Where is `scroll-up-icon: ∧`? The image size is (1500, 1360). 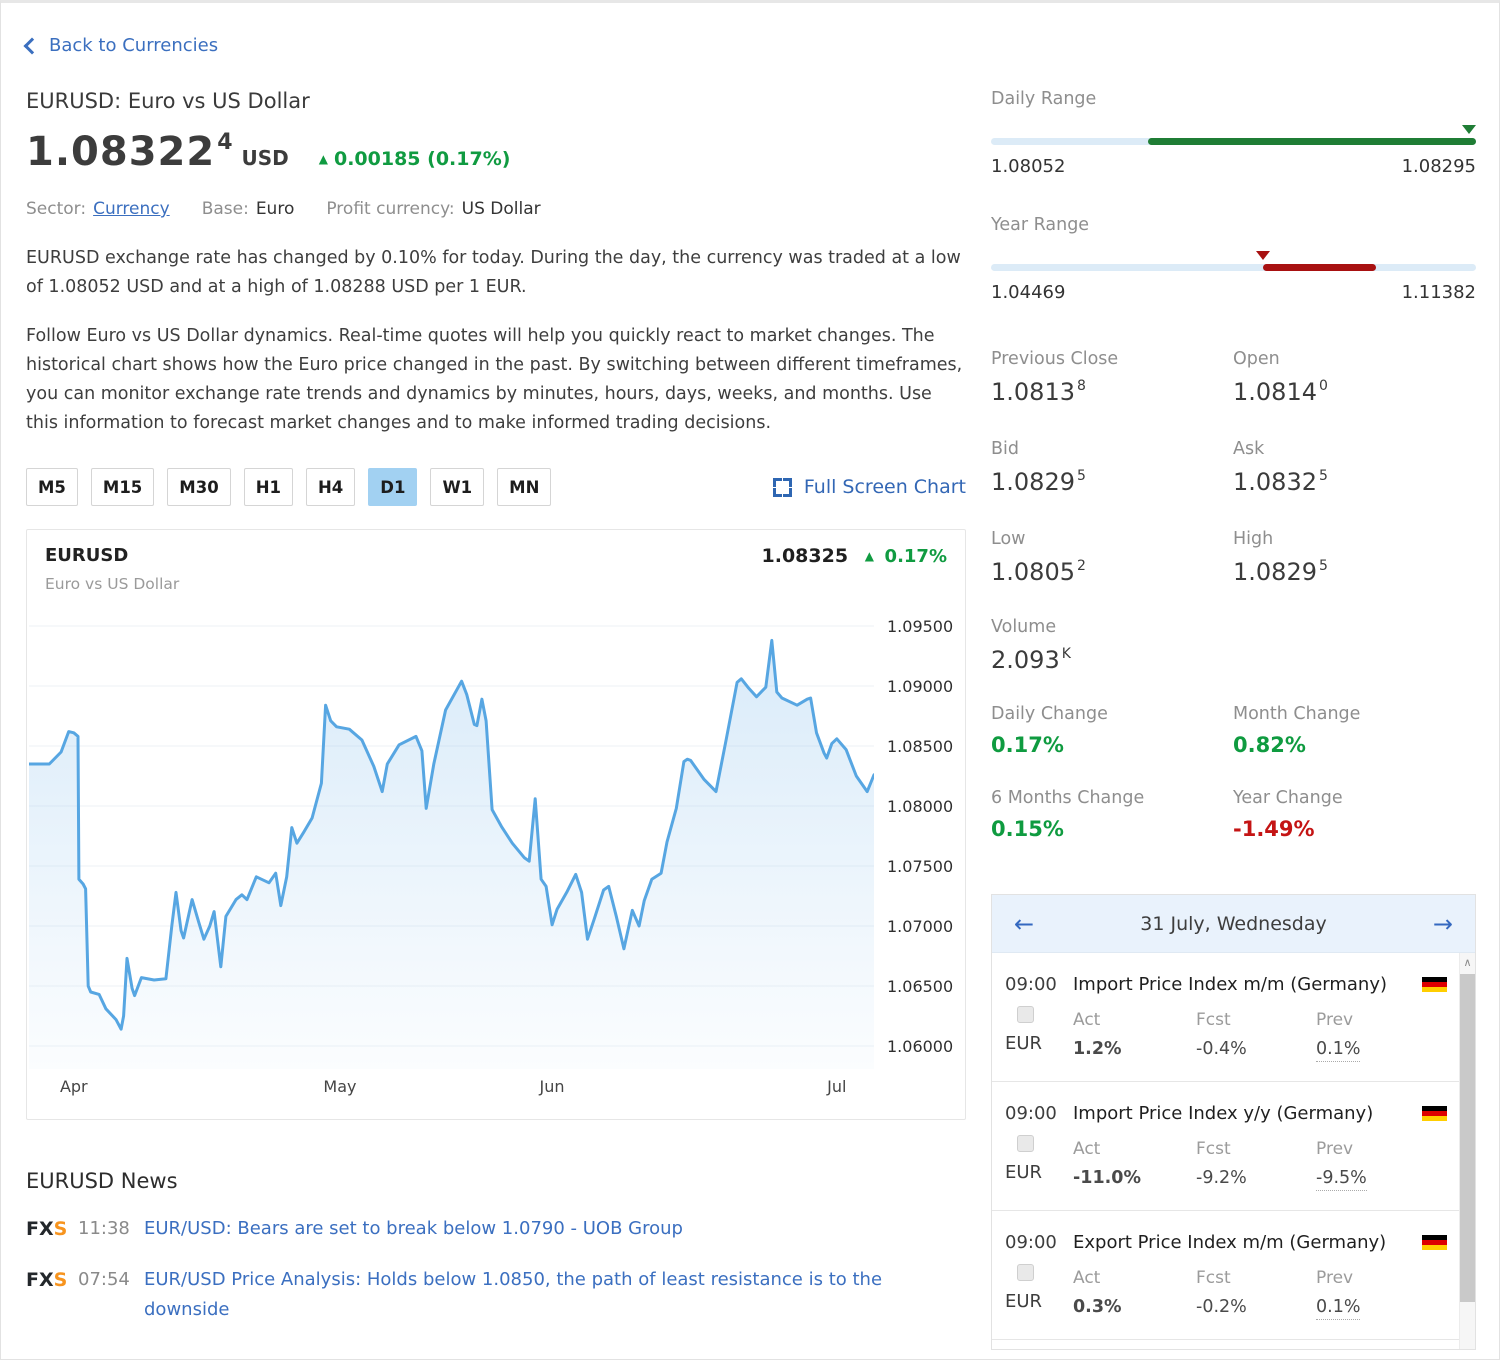 scroll-up-icon: ∧ is located at coordinates (1467, 962).